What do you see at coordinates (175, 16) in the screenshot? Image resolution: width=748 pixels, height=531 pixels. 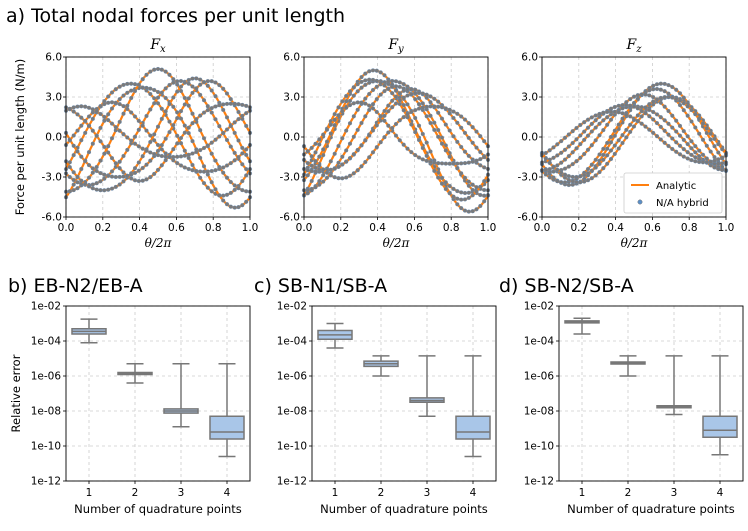 I see `figure-title: a) Total nodal forces per unit length` at bounding box center [175, 16].